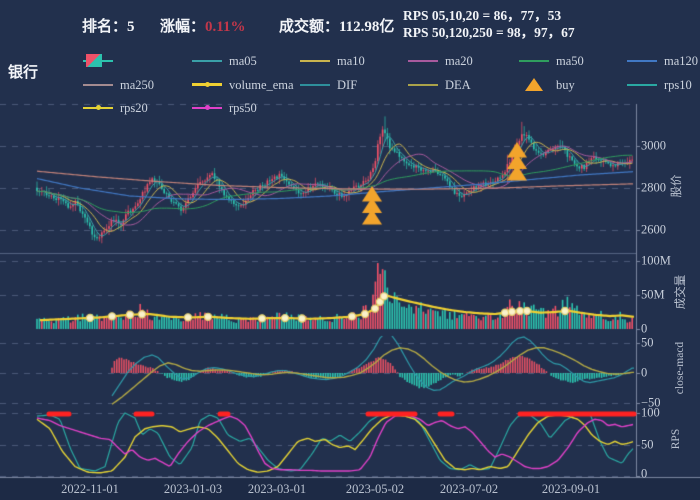  I want to click on volume-ytick-label: 100M, so click(656, 260).